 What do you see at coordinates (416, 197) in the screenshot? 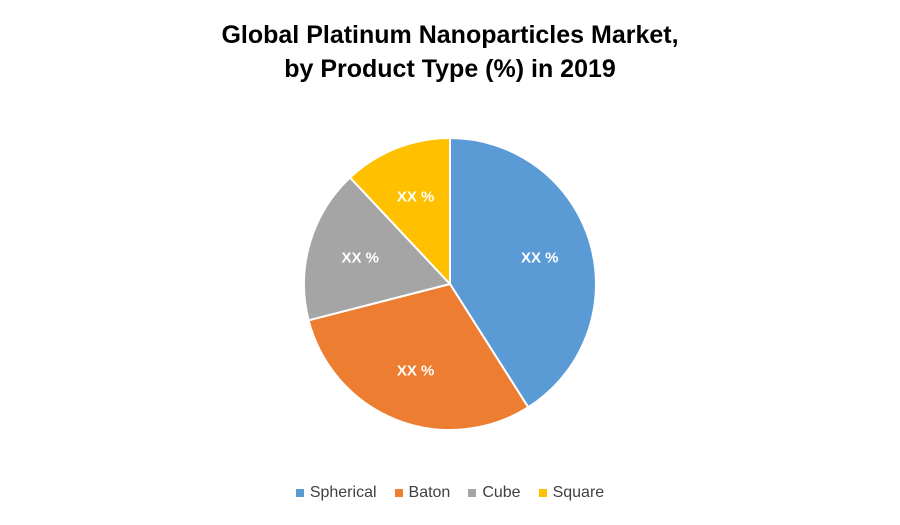
I see `data-label-square: XX %` at bounding box center [416, 197].